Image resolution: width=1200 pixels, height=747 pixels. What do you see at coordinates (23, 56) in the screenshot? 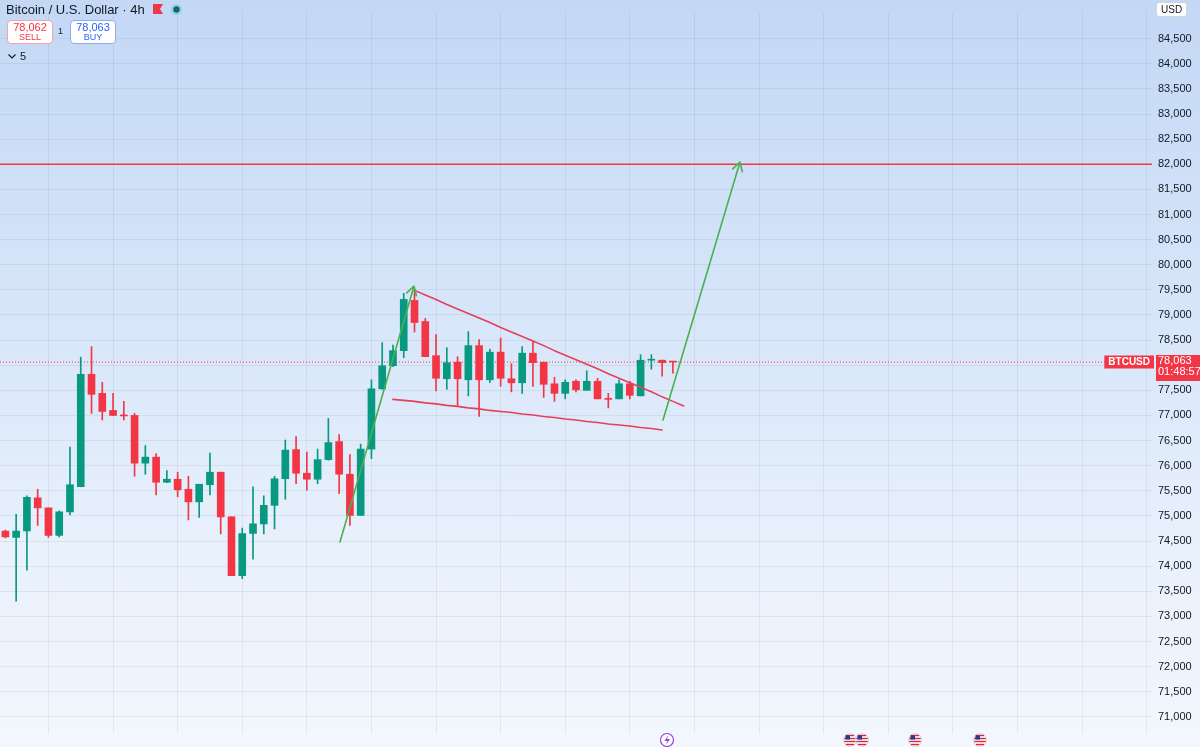
I see `annotation: 5` at bounding box center [23, 56].